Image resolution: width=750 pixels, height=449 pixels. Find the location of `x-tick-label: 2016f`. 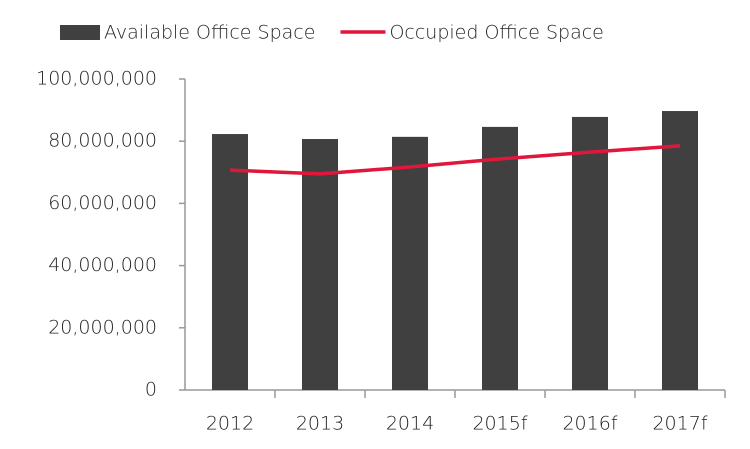

x-tick-label: 2016f is located at coordinates (589, 424).